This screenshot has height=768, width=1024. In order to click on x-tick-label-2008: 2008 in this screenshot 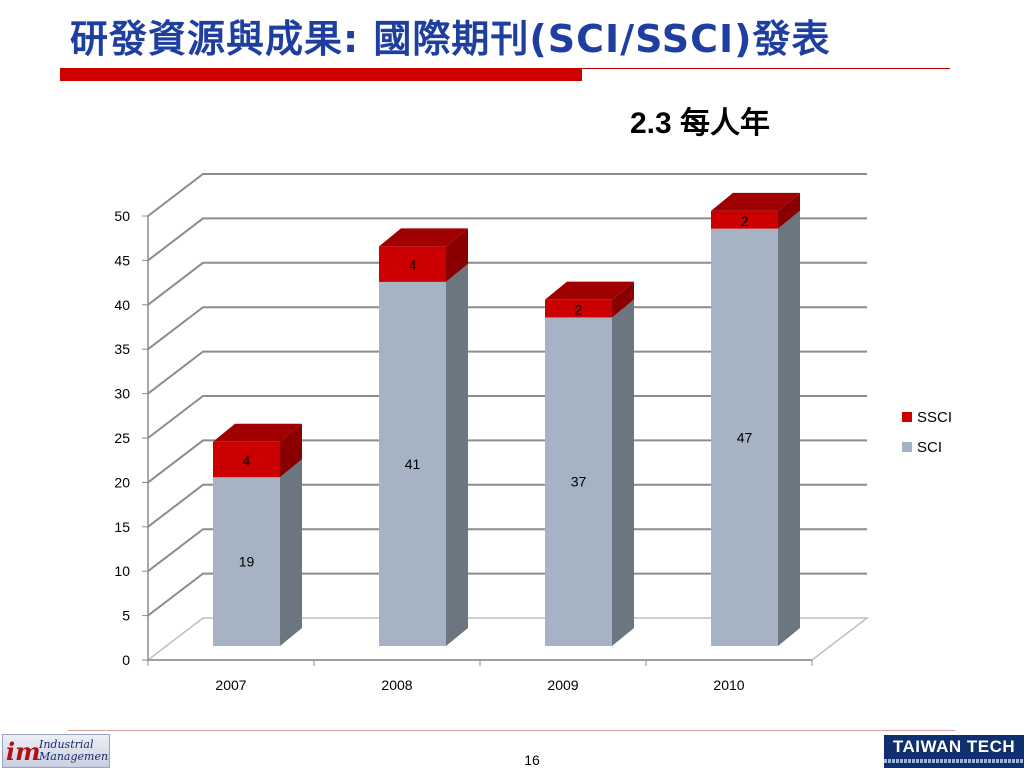, I will do `click(396, 685)`.